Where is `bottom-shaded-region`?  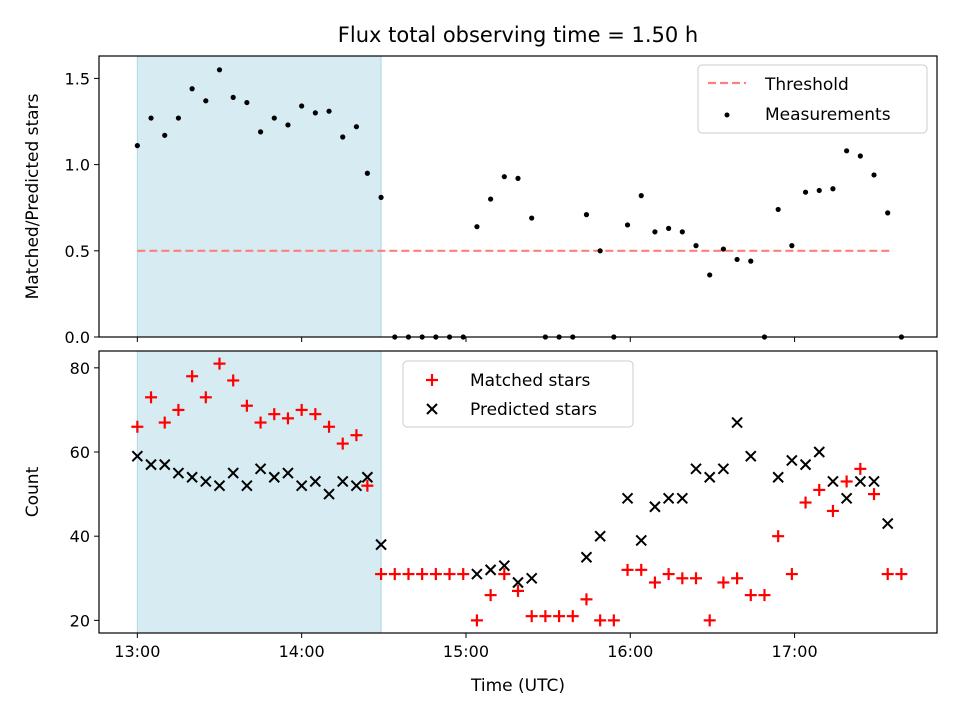
bottom-shaded-region is located at coordinates (259, 492).